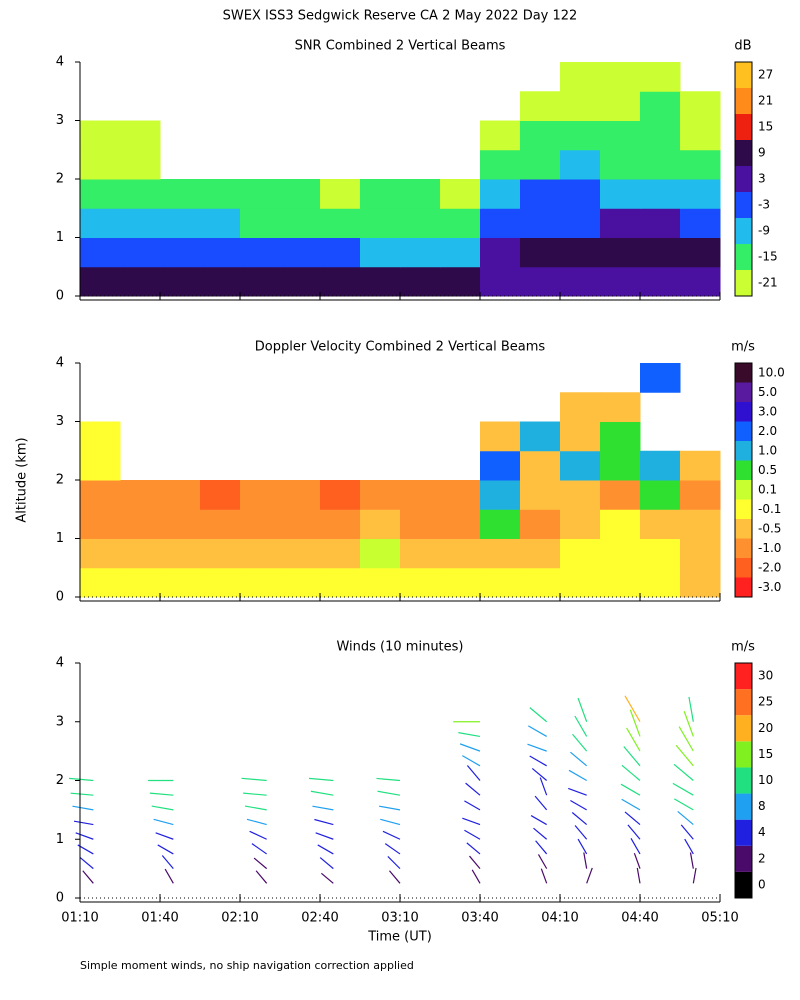 The image size is (800, 1000). Describe the element at coordinates (765, 780) in the screenshot. I see `colorbar-label: 10` at that location.